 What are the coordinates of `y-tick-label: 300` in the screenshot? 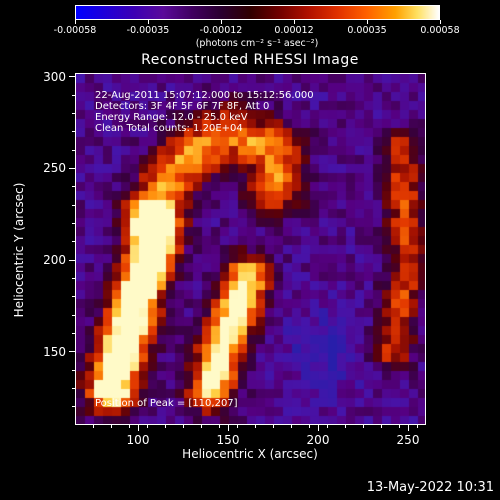 It's located at (54, 76).